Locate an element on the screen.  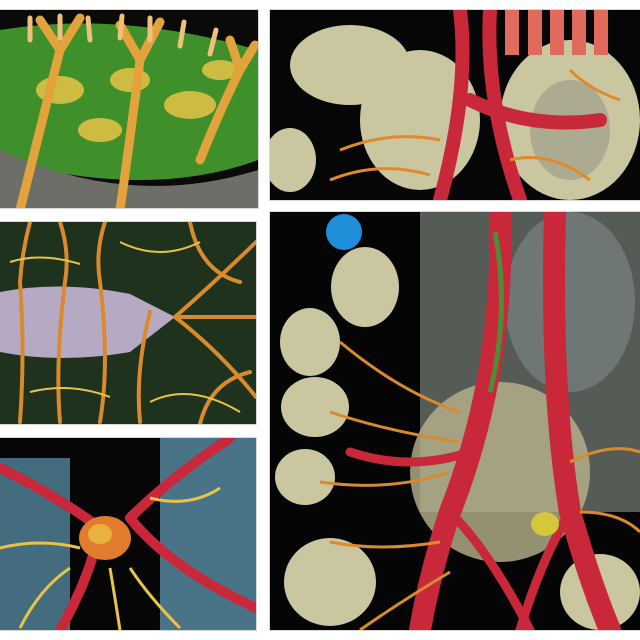
panel-bottom-left is located at coordinates (128, 534).